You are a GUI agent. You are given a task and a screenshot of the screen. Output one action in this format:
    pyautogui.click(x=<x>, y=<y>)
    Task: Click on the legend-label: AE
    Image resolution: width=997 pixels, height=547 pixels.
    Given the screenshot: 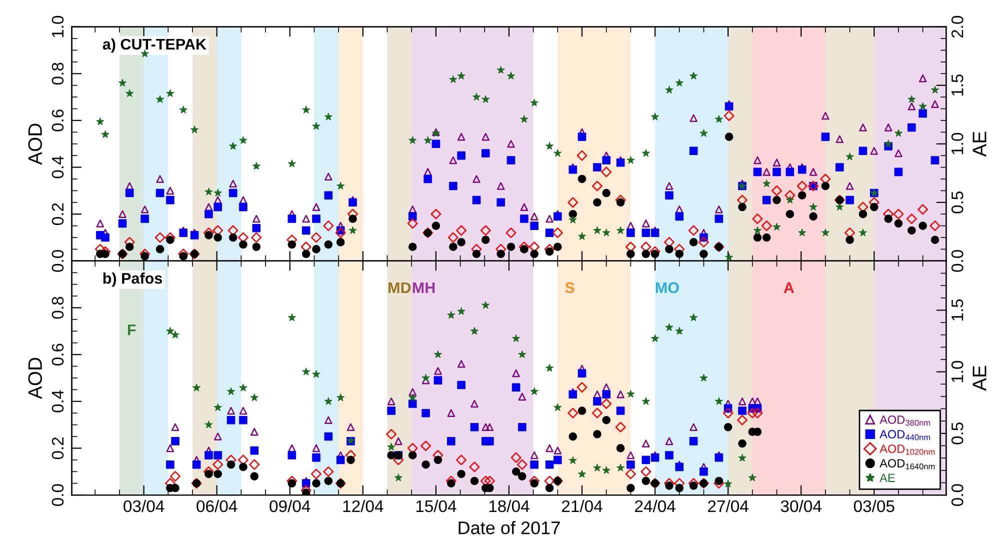 What is the action you would take?
    pyautogui.click(x=887, y=478)
    